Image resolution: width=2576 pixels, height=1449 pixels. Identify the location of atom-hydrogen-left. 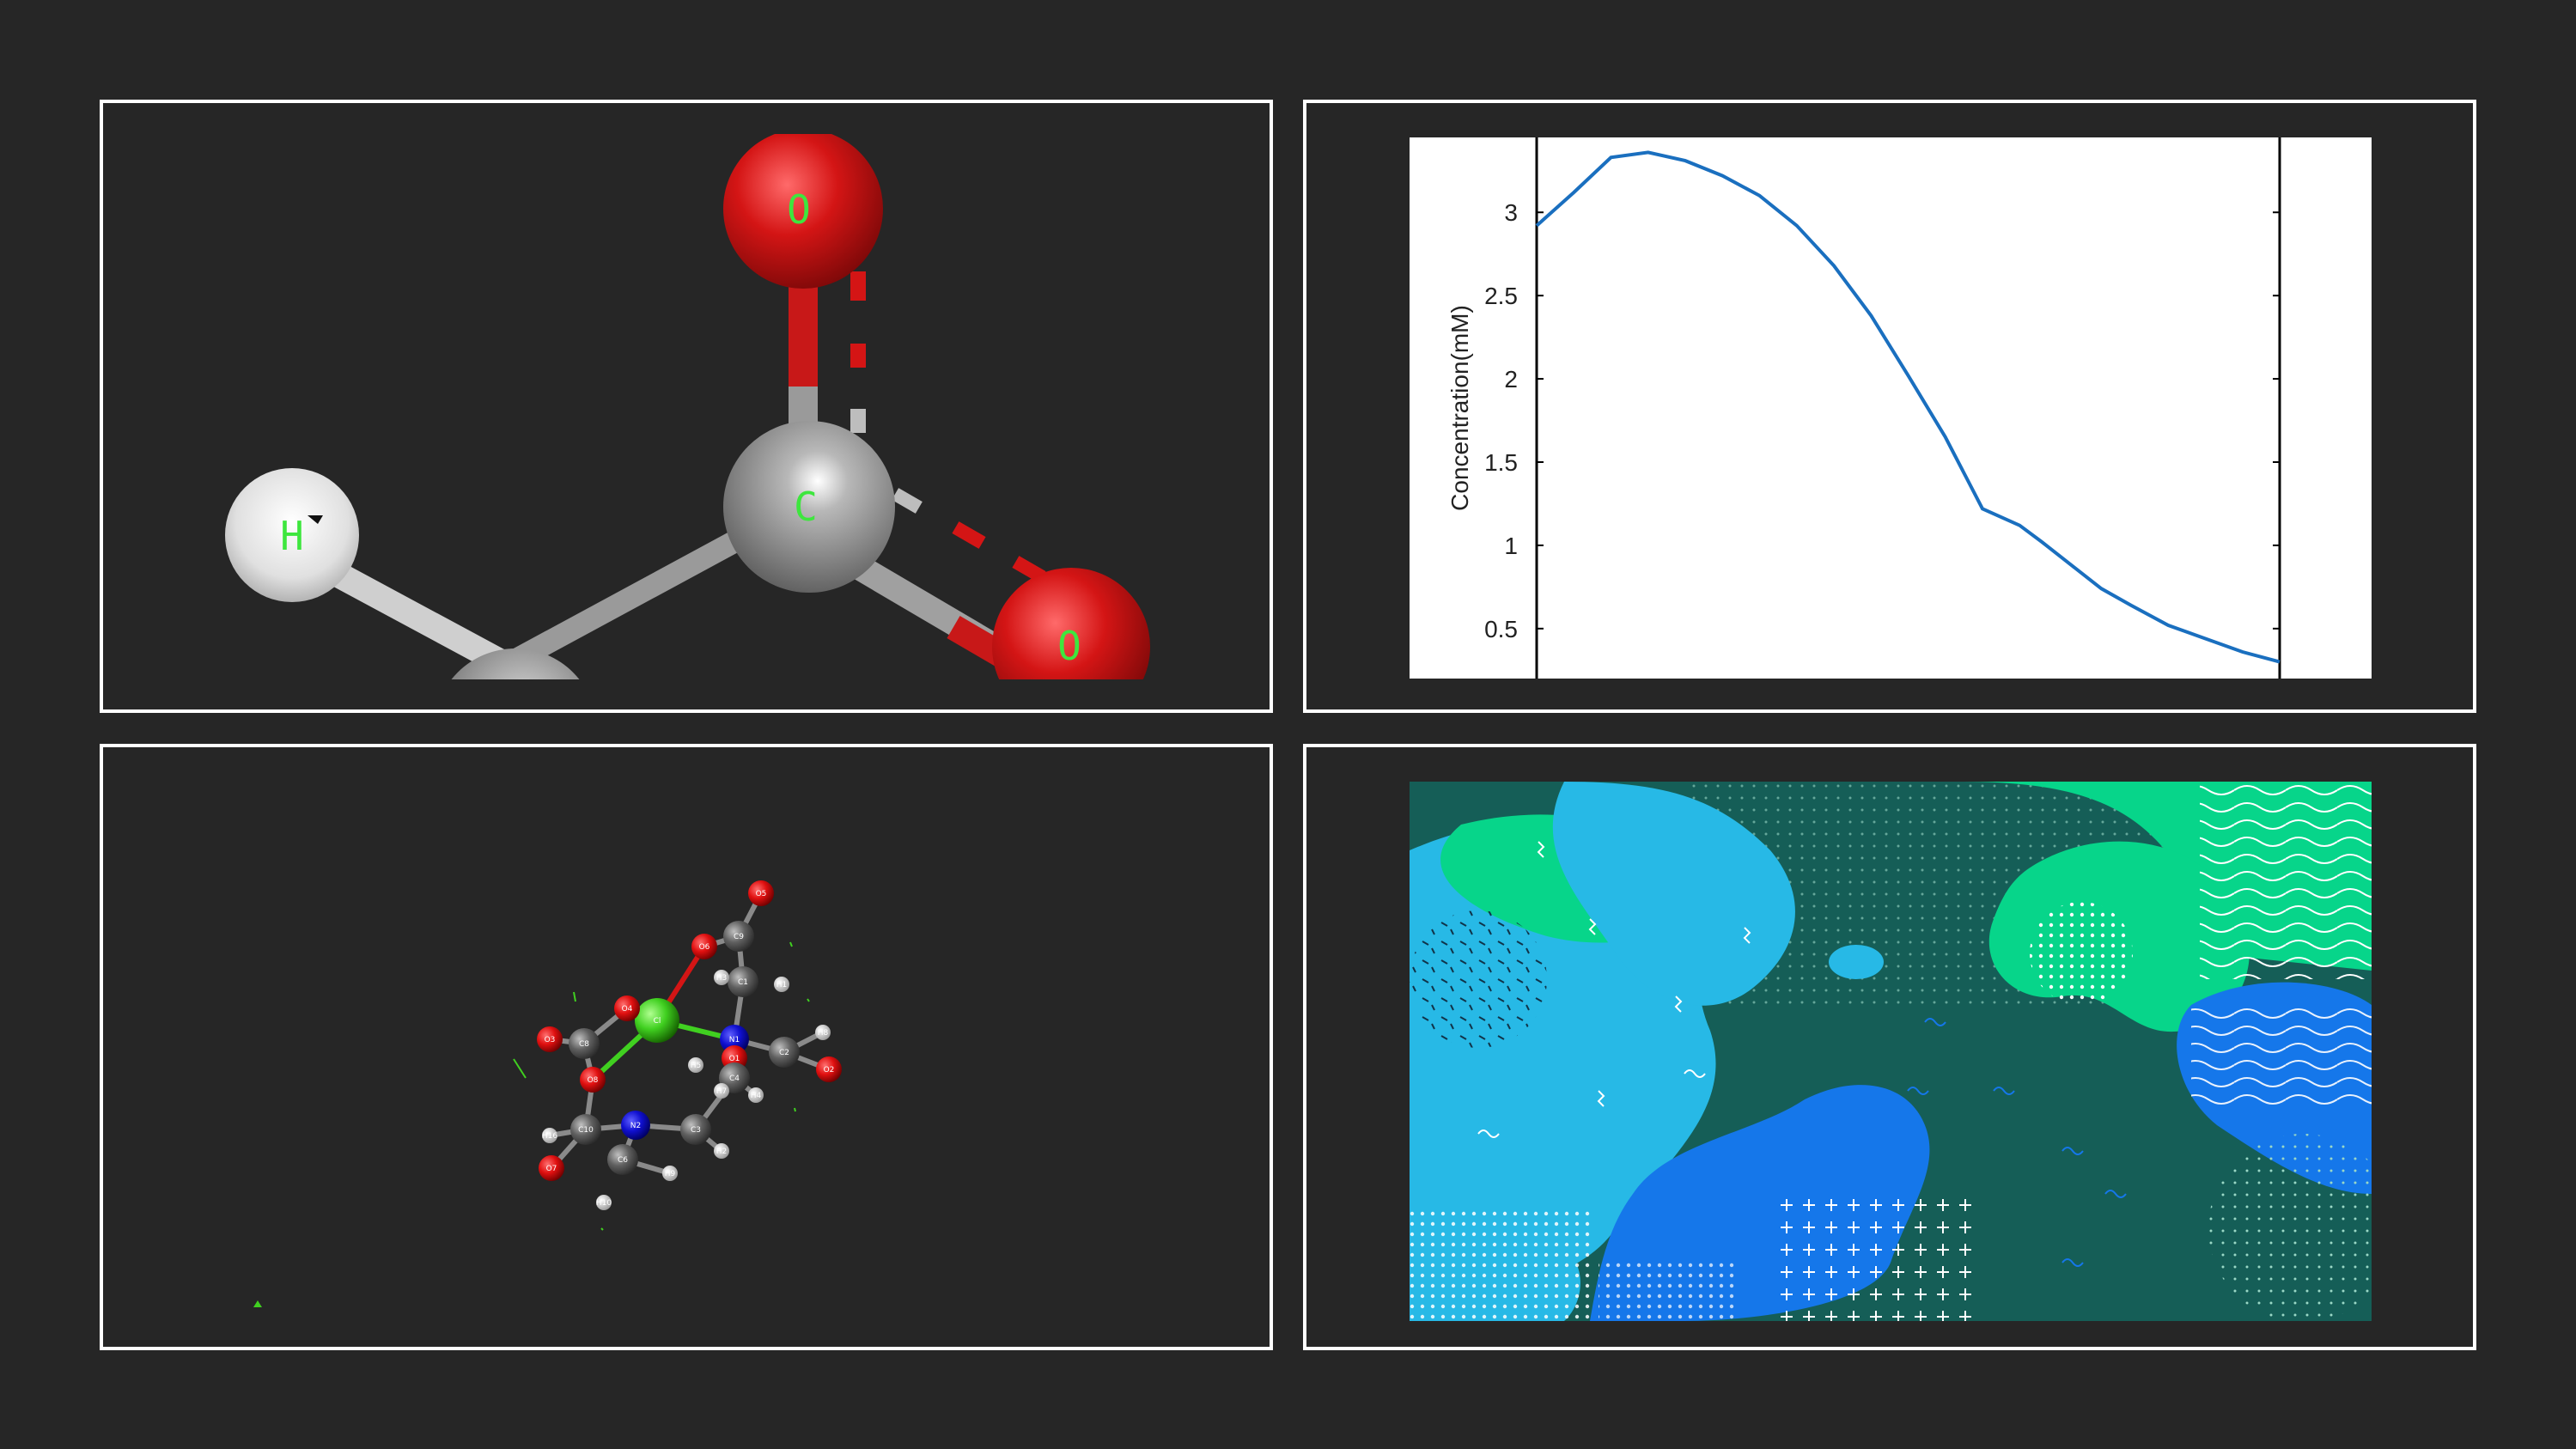
(292, 535).